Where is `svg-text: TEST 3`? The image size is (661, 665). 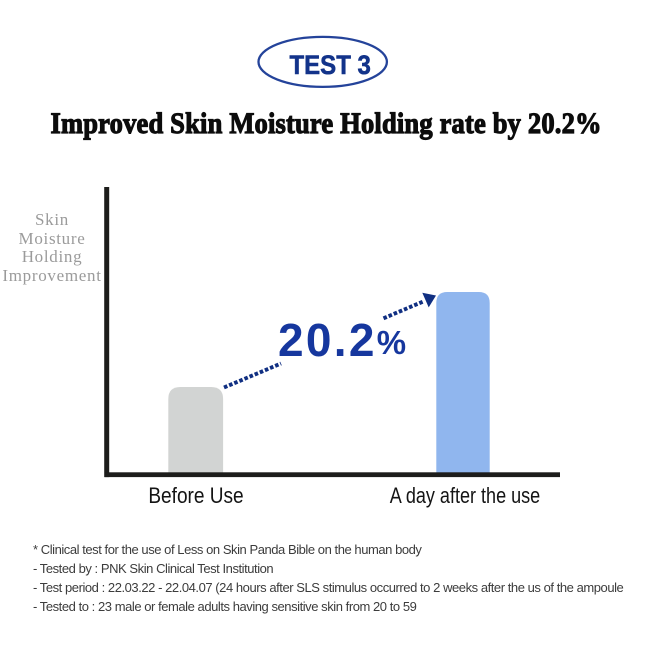 svg-text: TEST 3 is located at coordinates (329, 66).